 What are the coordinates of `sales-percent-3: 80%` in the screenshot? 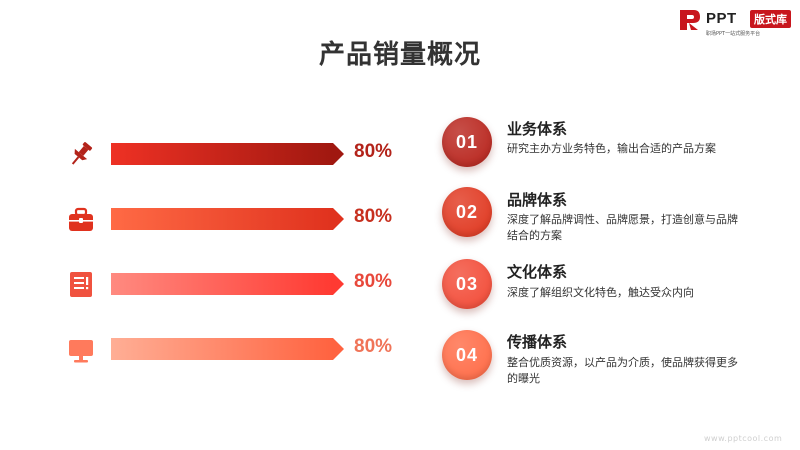 It's located at (373, 281).